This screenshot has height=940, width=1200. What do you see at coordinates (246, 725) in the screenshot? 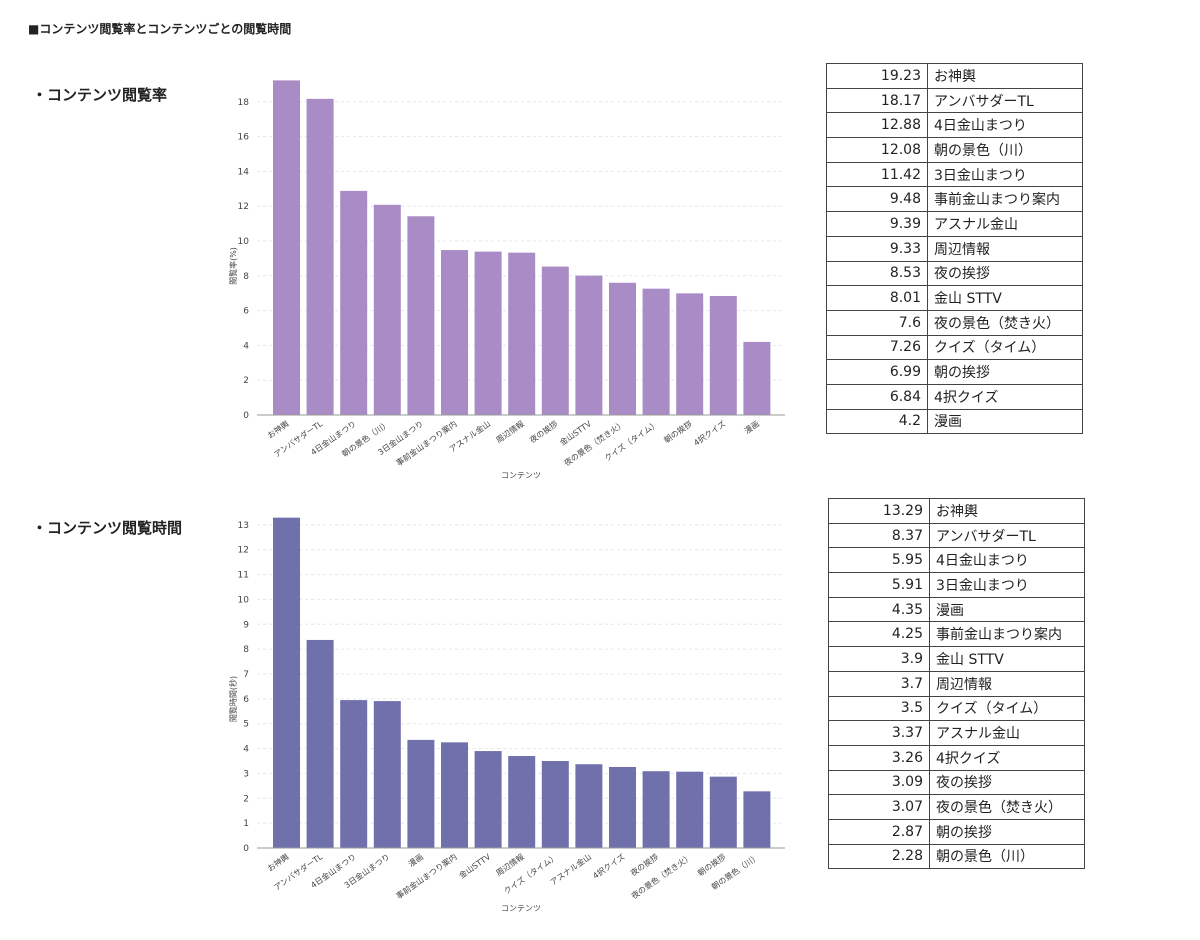
I see `y-tick-label: 5` at bounding box center [246, 725].